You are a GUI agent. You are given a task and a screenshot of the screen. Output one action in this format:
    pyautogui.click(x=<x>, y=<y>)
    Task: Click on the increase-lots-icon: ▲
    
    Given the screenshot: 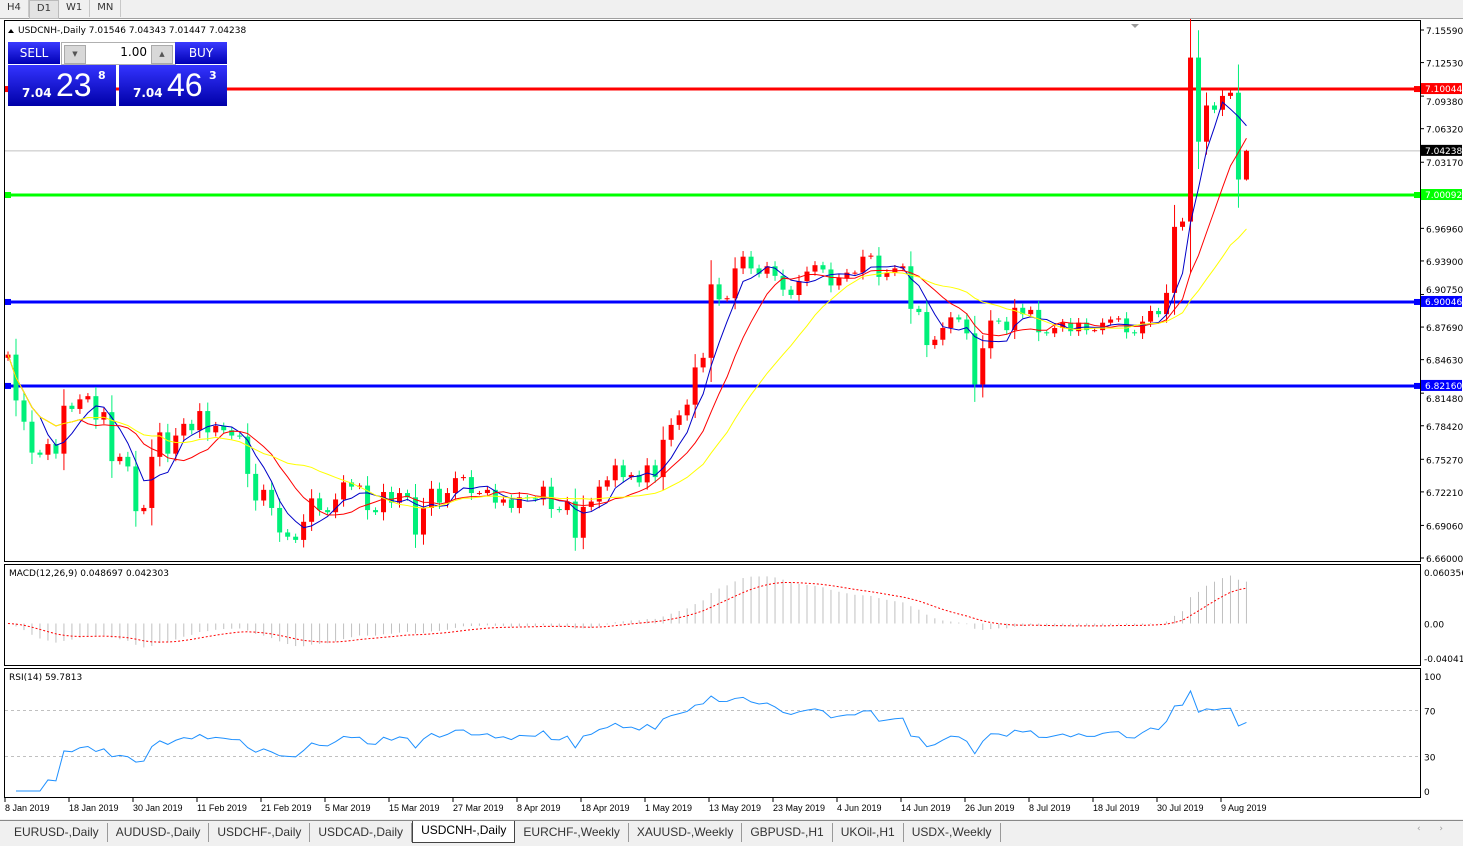 What is the action you would take?
    pyautogui.click(x=162, y=54)
    